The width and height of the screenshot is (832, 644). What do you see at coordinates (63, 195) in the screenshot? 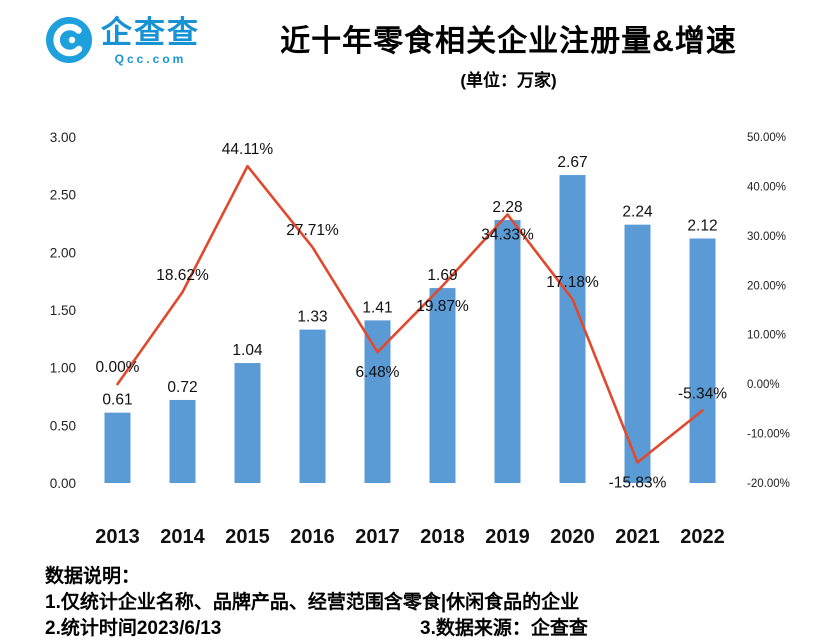
I see `left-axis-tick: 2.50` at bounding box center [63, 195].